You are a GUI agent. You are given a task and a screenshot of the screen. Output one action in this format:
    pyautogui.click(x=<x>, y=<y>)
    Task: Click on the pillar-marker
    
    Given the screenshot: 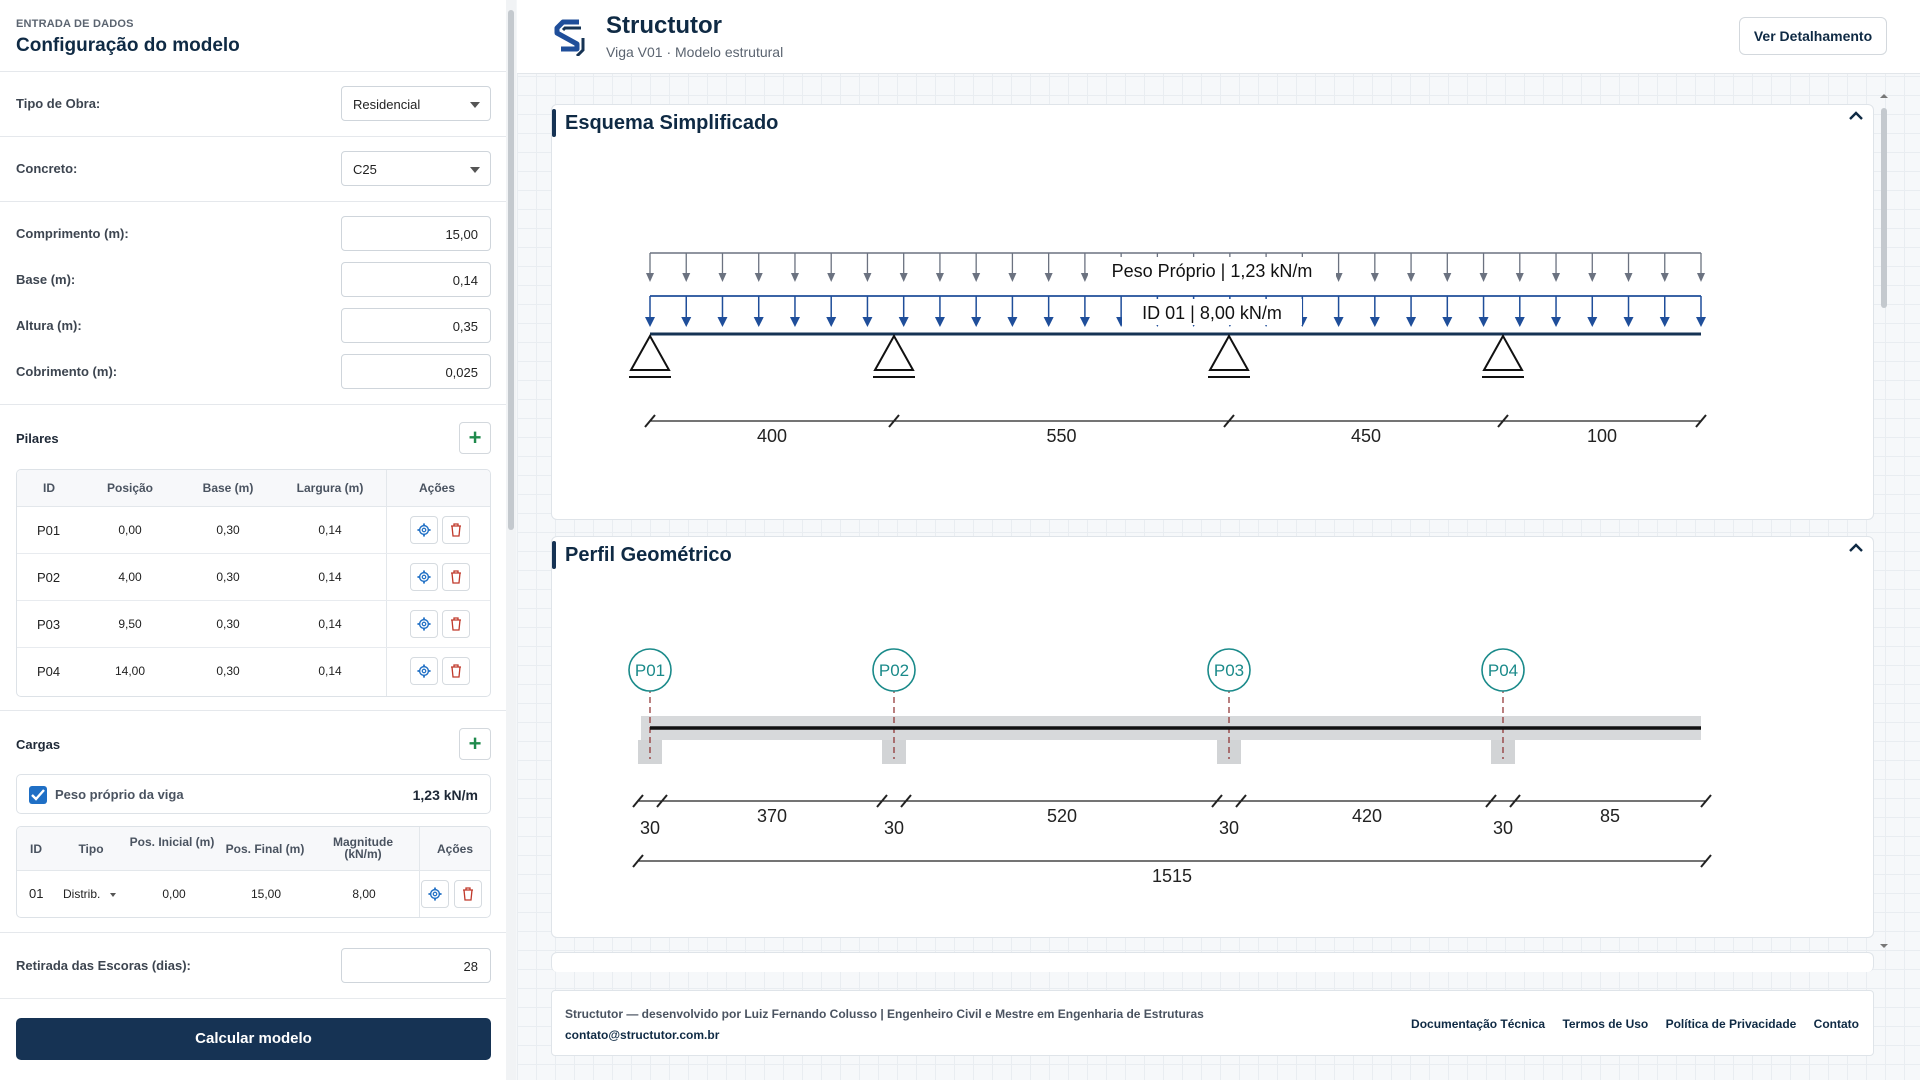 What is the action you would take?
    pyautogui.click(x=1229, y=670)
    